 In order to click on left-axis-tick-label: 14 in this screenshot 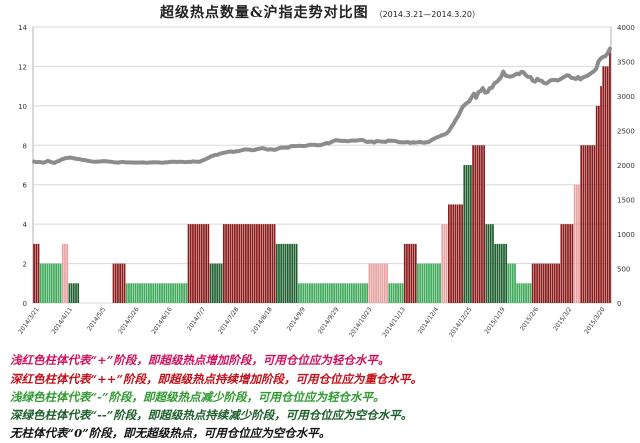, I will do `click(22, 28)`.